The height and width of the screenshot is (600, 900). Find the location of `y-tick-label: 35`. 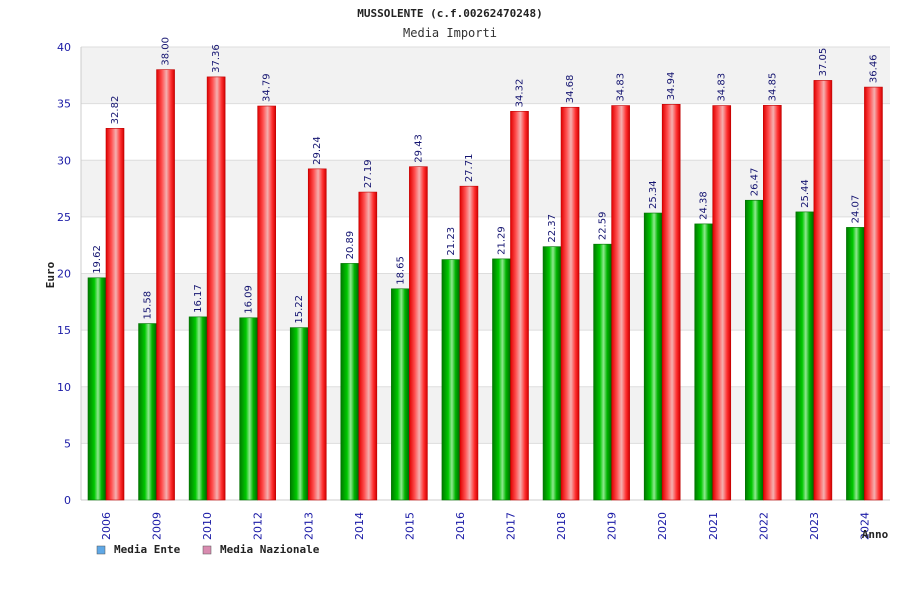

y-tick-label: 35 is located at coordinates (64, 104).